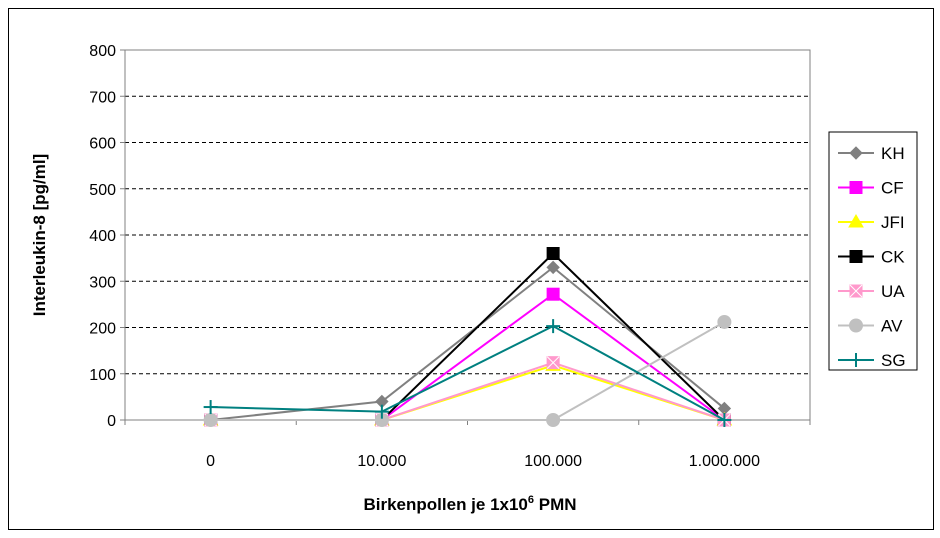 The image size is (940, 538). I want to click on legend-label: KH, so click(893, 153).